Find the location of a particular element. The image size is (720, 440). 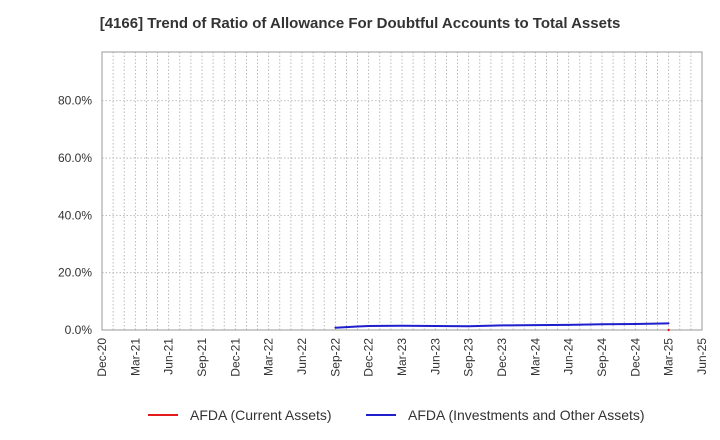

x-tick-label: Jun-22 is located at coordinates (302, 356).